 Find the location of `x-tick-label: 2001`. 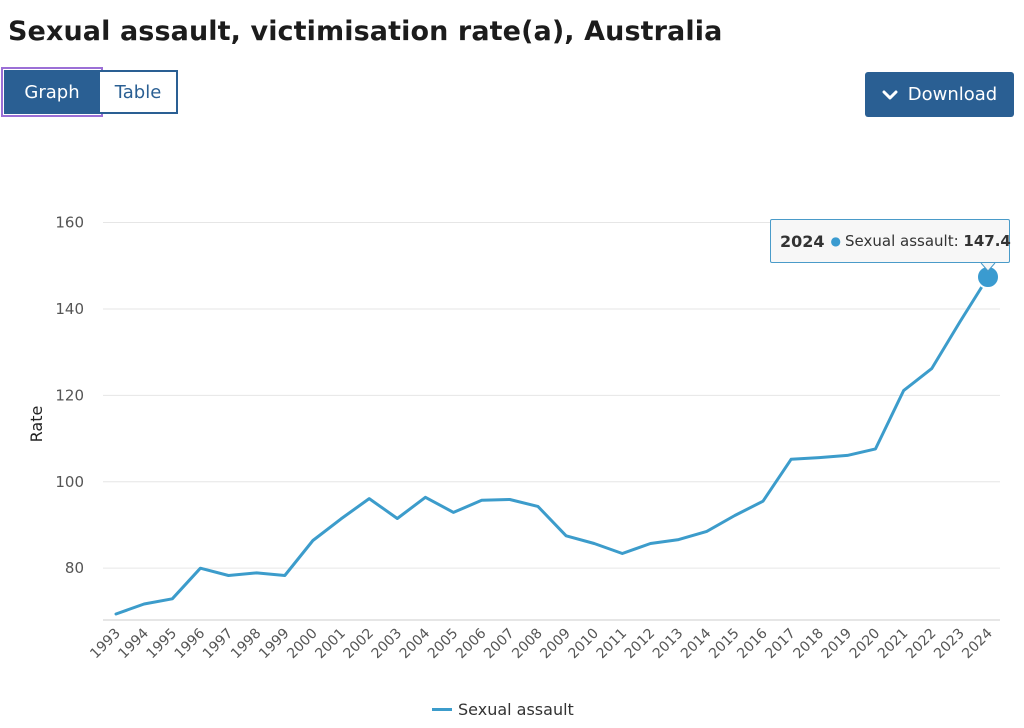

x-tick-label: 2001 is located at coordinates (330, 644).